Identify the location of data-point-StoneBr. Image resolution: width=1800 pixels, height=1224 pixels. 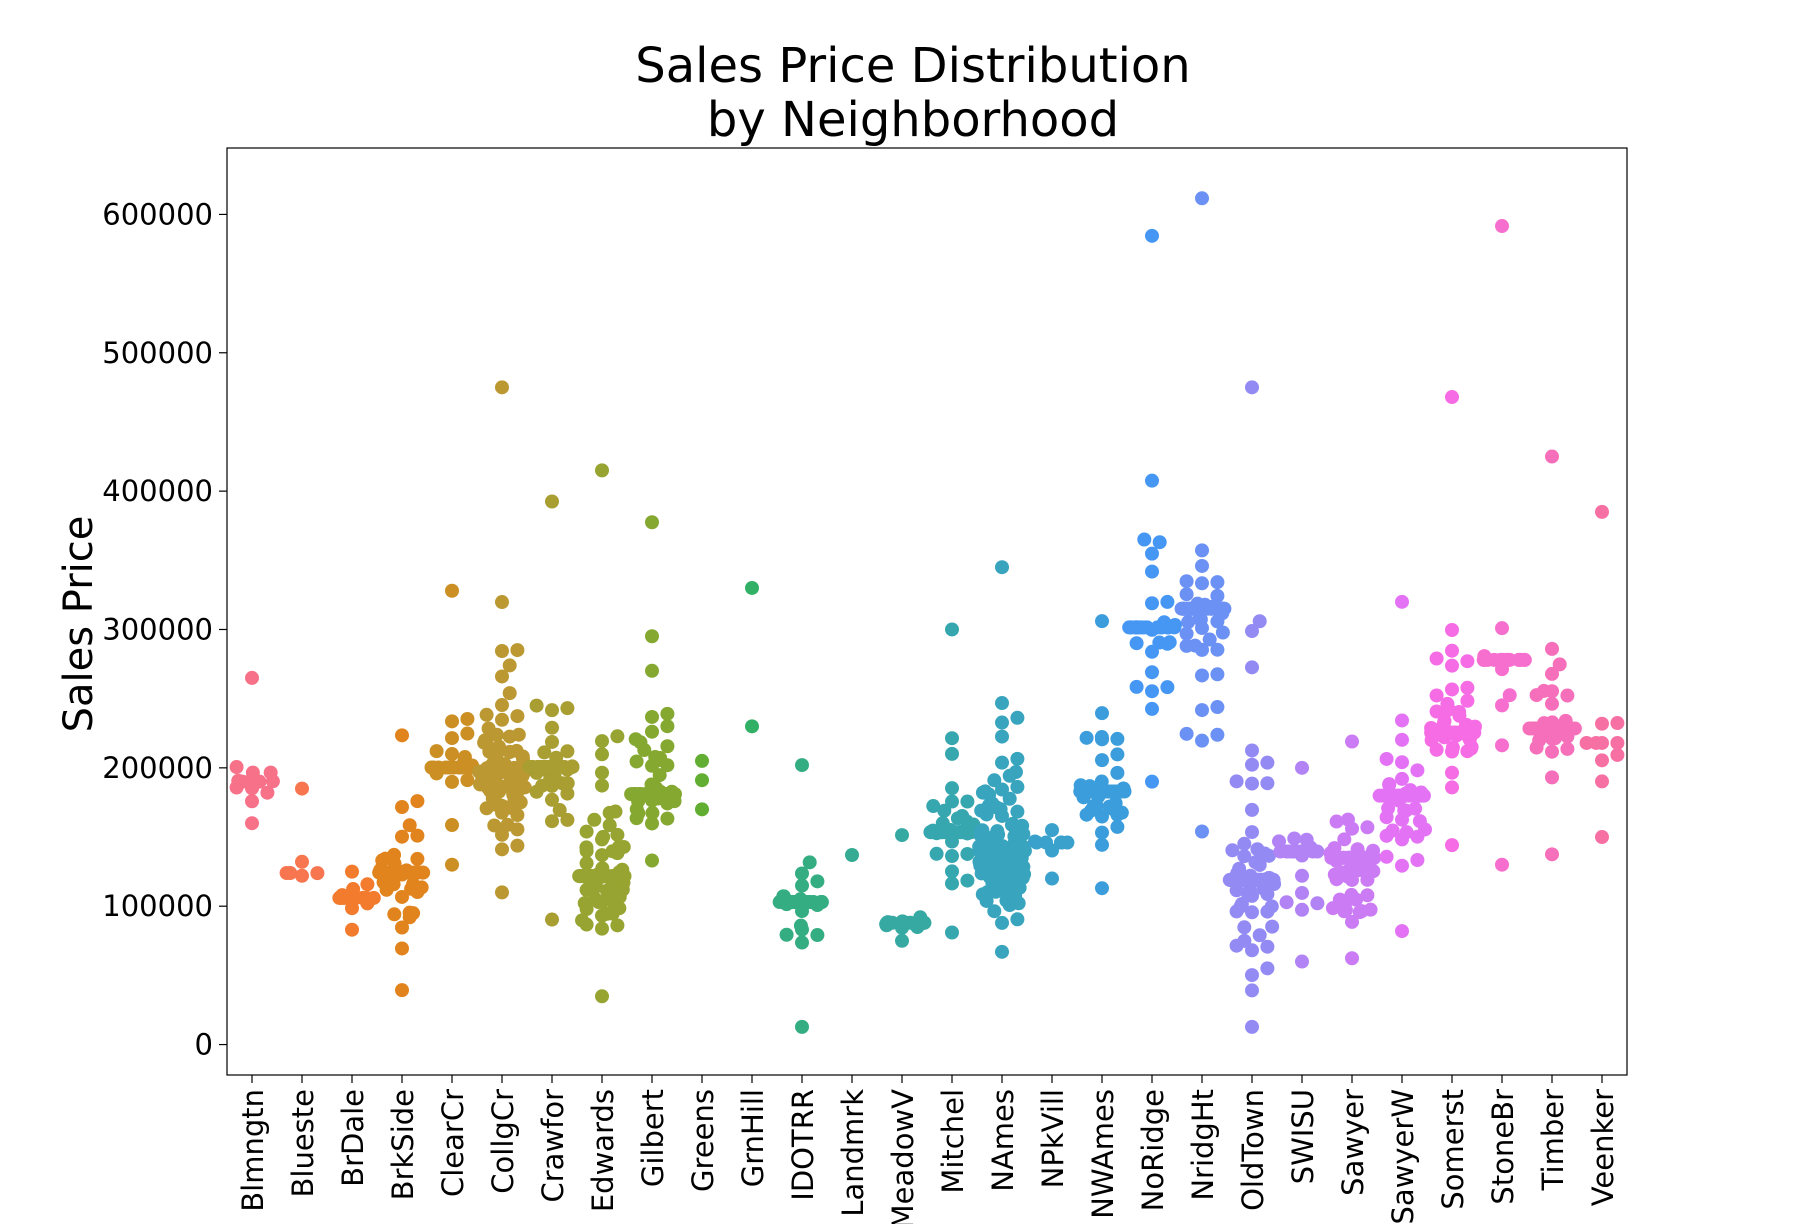
(1502, 864).